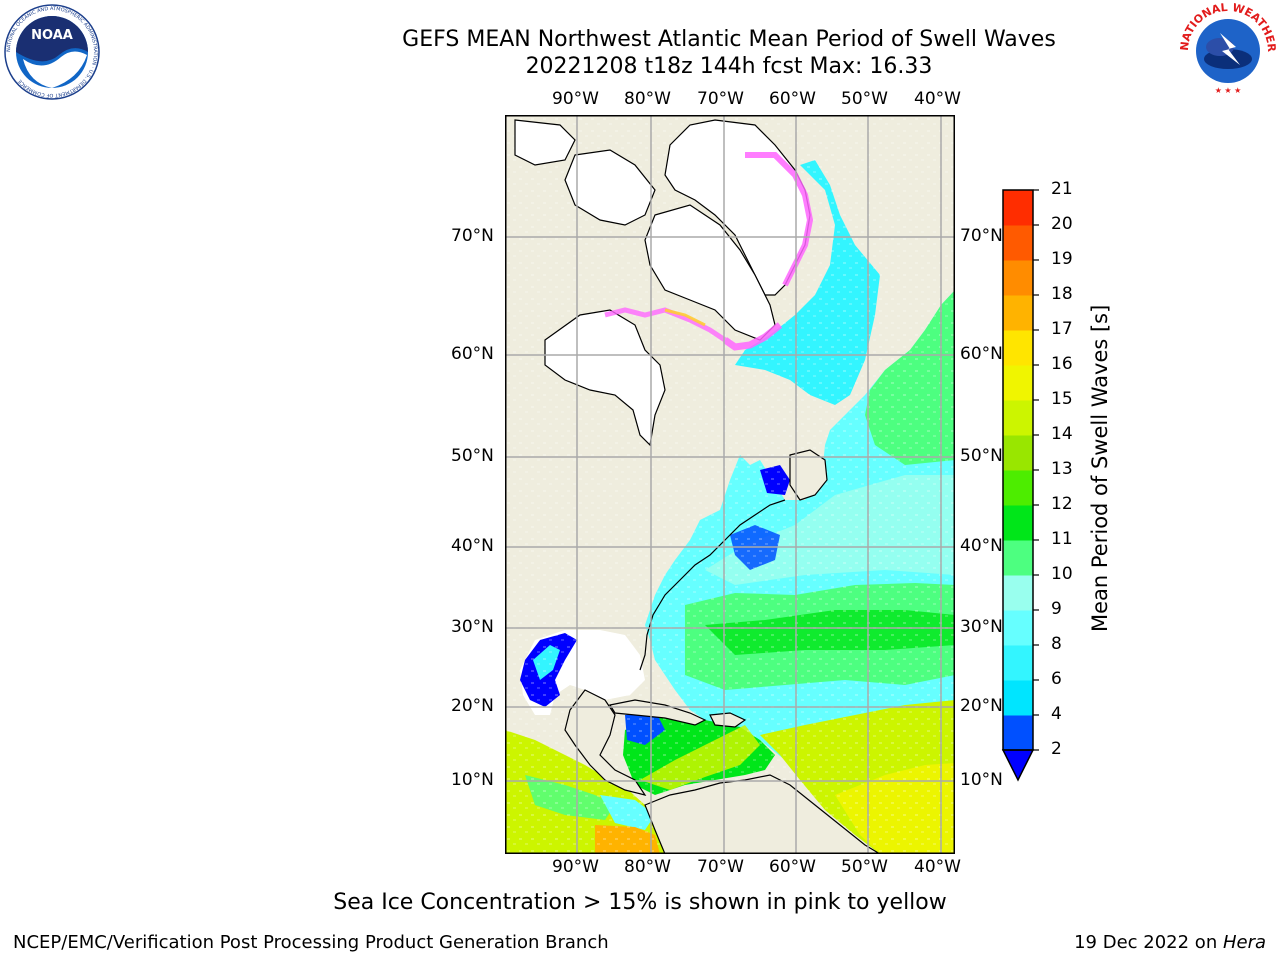  Describe the element at coordinates (1056, 609) in the screenshot. I see `colorbar-tick-label: 9` at that location.